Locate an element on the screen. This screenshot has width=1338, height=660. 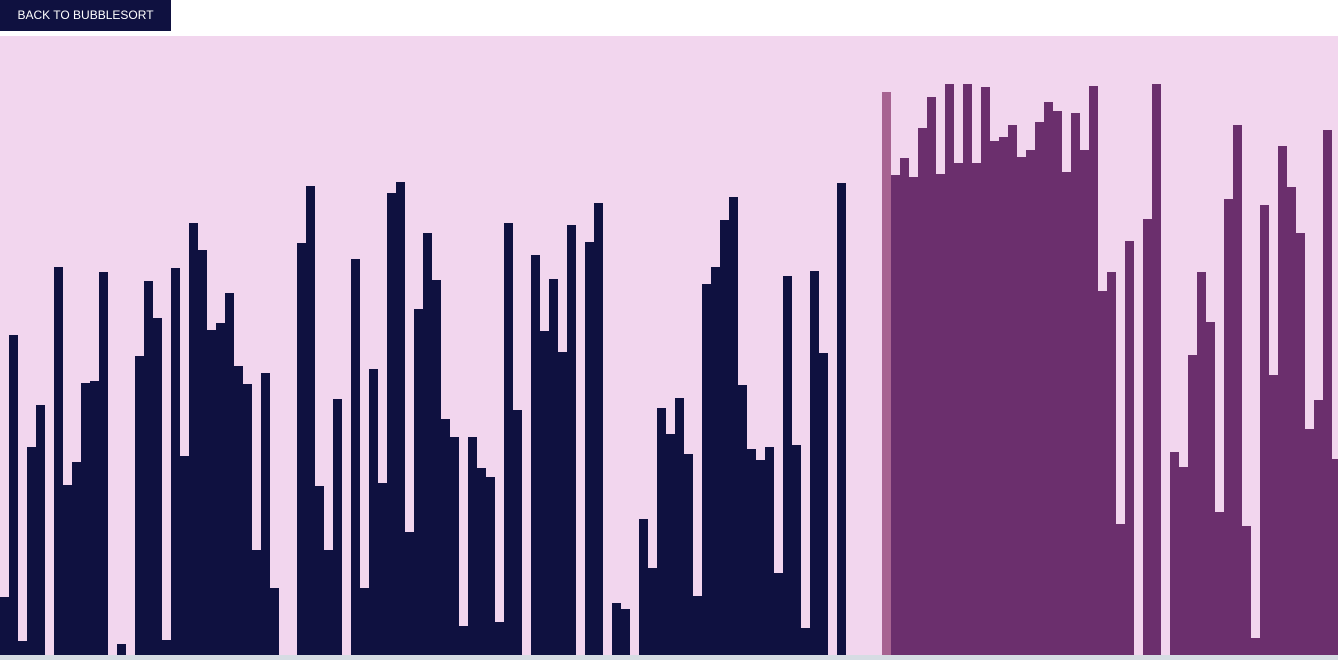
back-to-bubblesort-button: BACK TO BUBBLESORT is located at coordinates (85, 15).